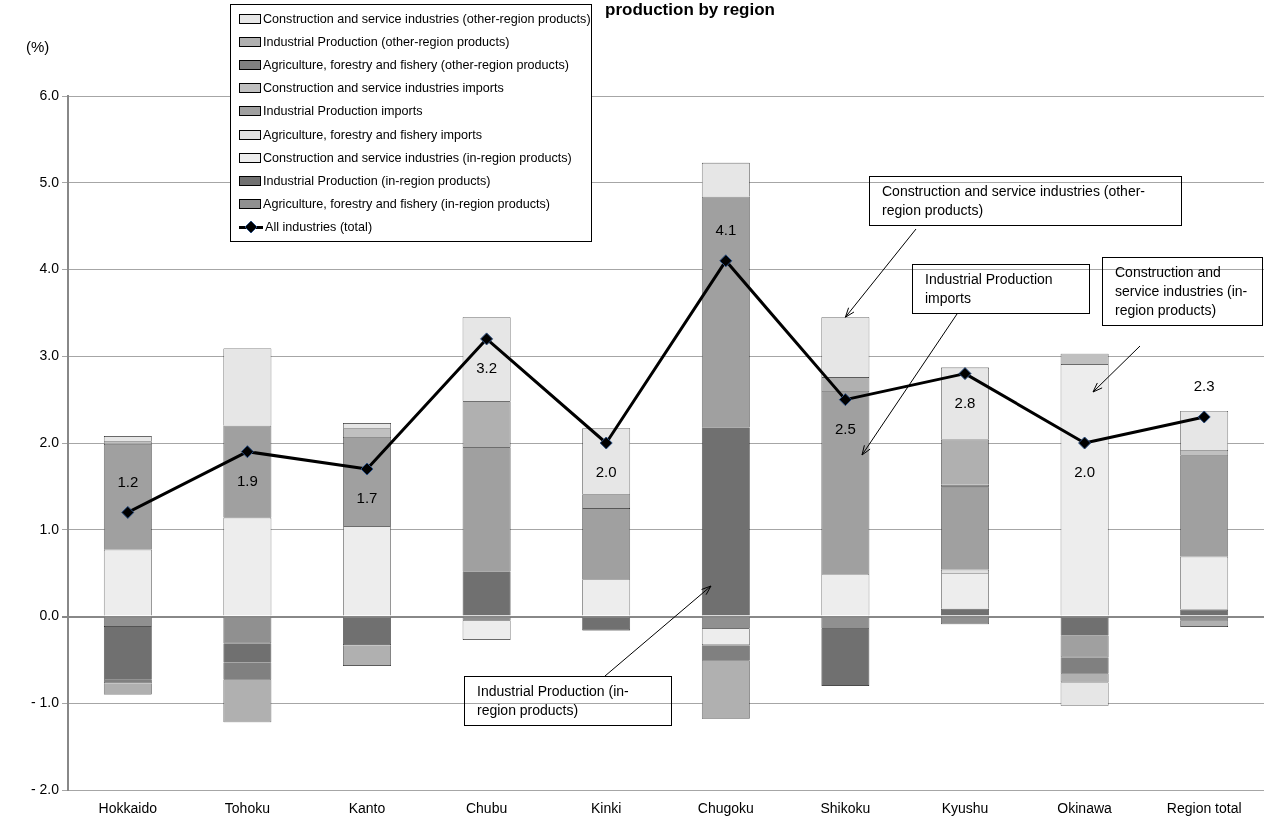  What do you see at coordinates (845, 808) in the screenshot?
I see `x-tick-label: Shikoku` at bounding box center [845, 808].